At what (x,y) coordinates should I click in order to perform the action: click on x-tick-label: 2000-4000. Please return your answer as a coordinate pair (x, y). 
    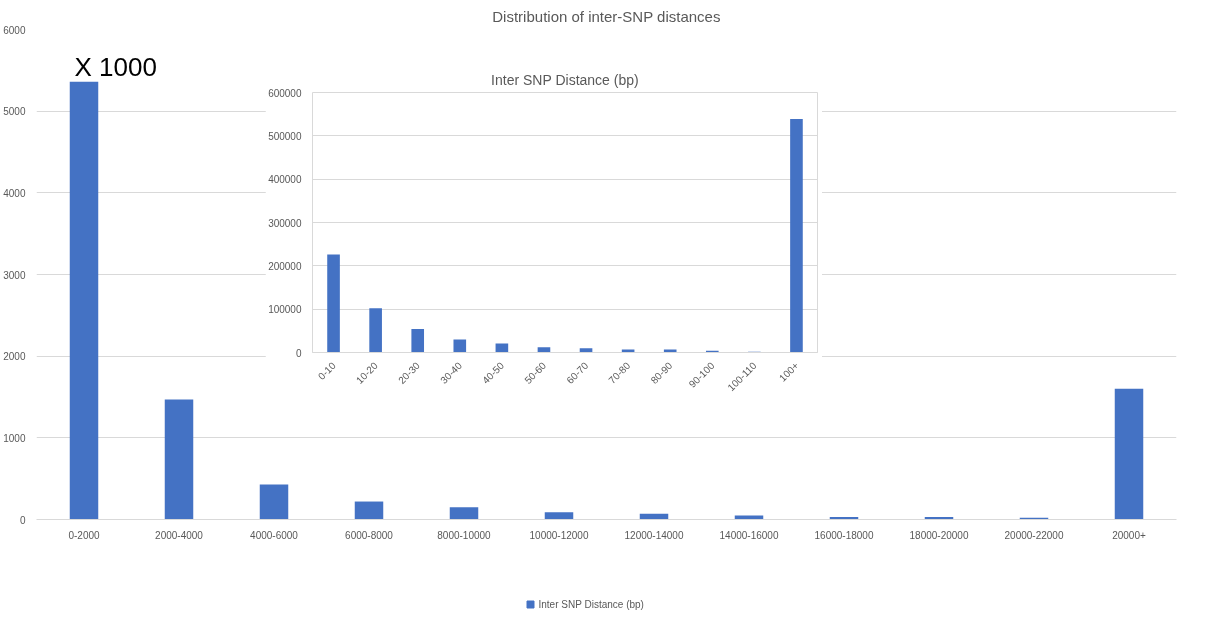
    Looking at the image, I should click on (179, 535).